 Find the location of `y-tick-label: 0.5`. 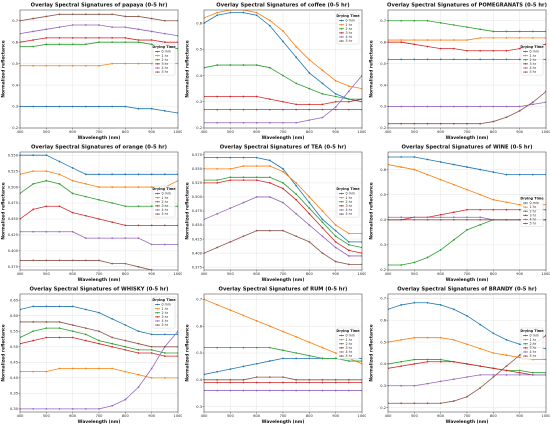

y-tick-label: 0.5 is located at coordinates (199, 50).